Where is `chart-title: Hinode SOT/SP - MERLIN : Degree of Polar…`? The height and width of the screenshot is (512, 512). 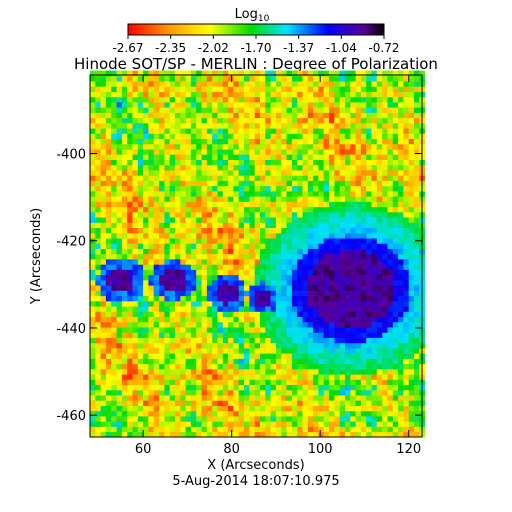 chart-title: Hinode SOT/SP - MERLIN : Degree of Polar… is located at coordinates (256, 64).